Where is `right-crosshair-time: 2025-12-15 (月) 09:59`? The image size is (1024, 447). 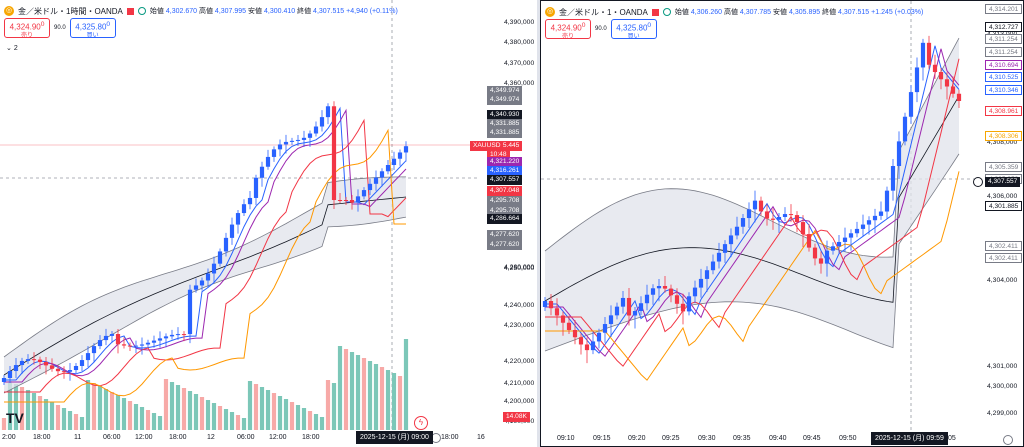 right-crosshair-time: 2025-12-15 (月) 09:59 is located at coordinates (909, 438).